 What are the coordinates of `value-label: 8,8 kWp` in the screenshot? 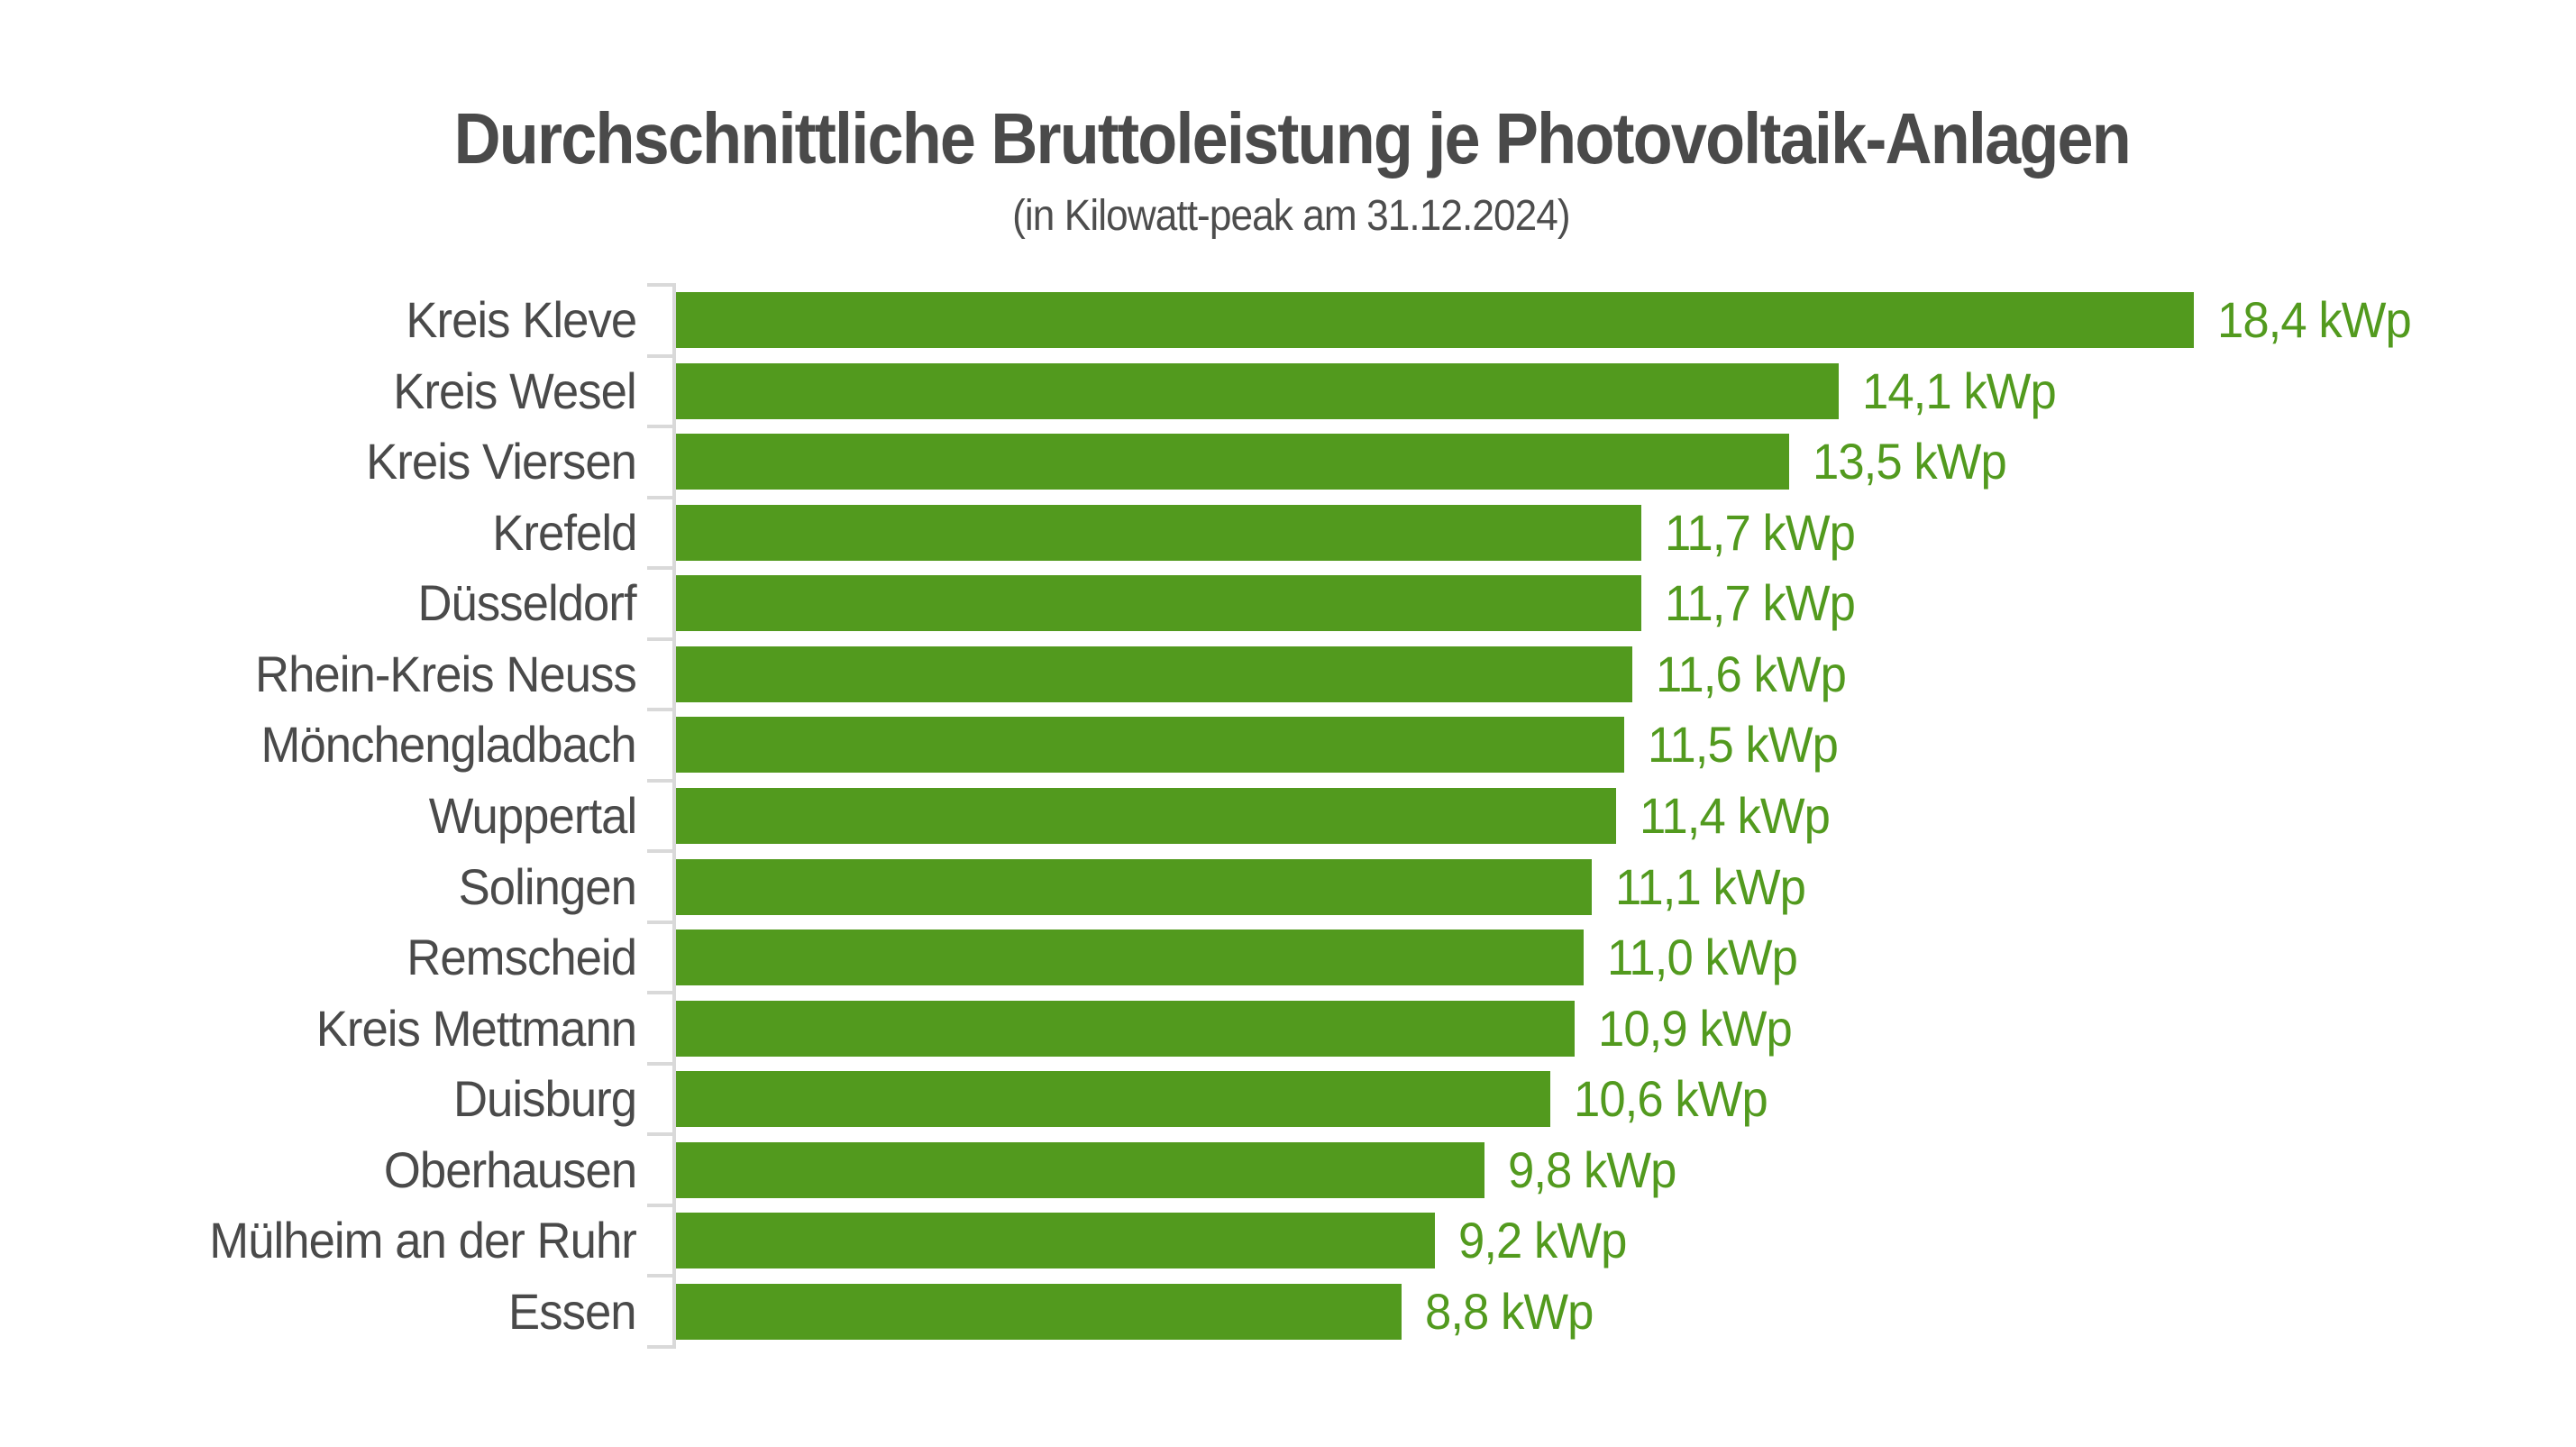 It's located at (1509, 1311).